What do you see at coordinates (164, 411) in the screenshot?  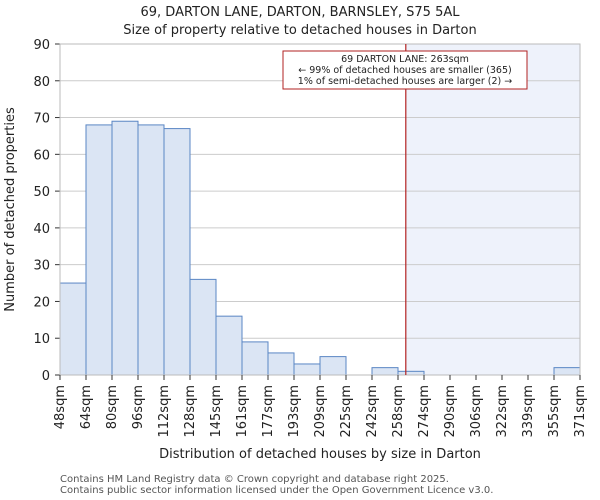 I see `x-tick-label: 112sqm` at bounding box center [164, 411].